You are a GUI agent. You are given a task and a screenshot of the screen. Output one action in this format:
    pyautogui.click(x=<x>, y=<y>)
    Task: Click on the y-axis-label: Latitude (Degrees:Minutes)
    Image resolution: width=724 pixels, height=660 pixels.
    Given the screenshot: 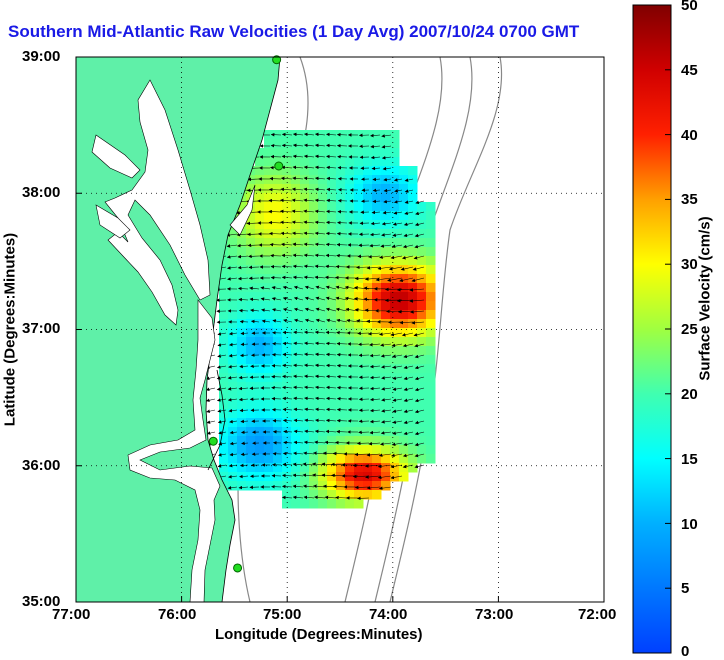 What is the action you would take?
    pyautogui.click(x=10, y=330)
    